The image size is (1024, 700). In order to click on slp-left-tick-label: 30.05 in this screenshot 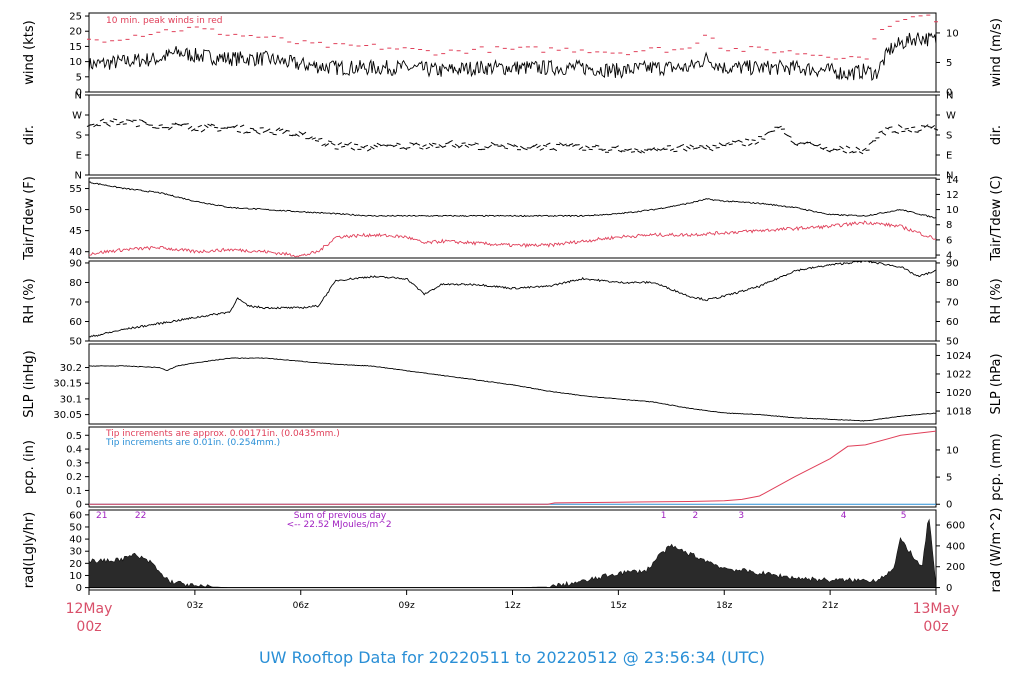, I will do `click(67, 415)`.